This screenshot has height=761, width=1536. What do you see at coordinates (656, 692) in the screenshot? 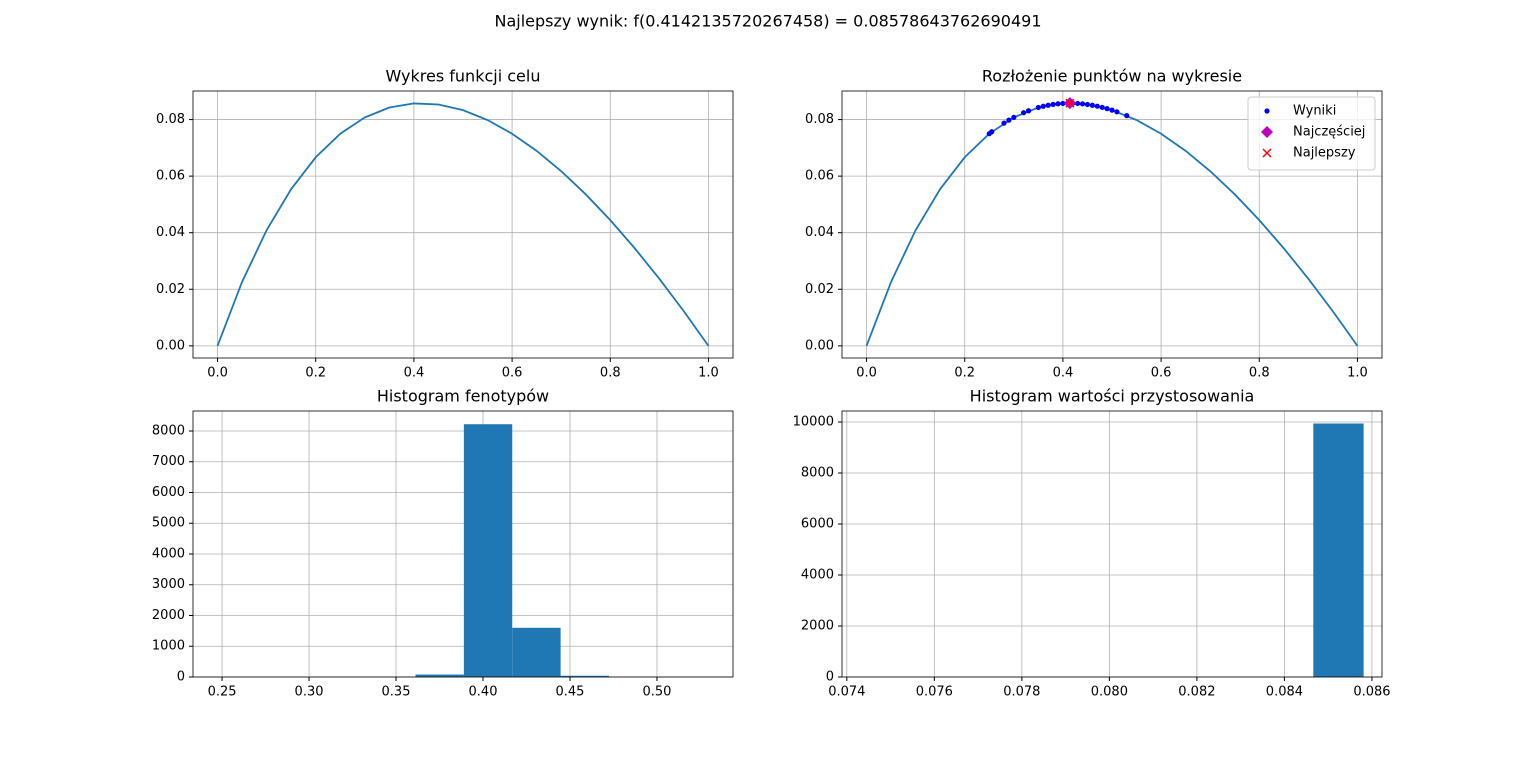
I see `x-tick-label: 0.50` at bounding box center [656, 692].